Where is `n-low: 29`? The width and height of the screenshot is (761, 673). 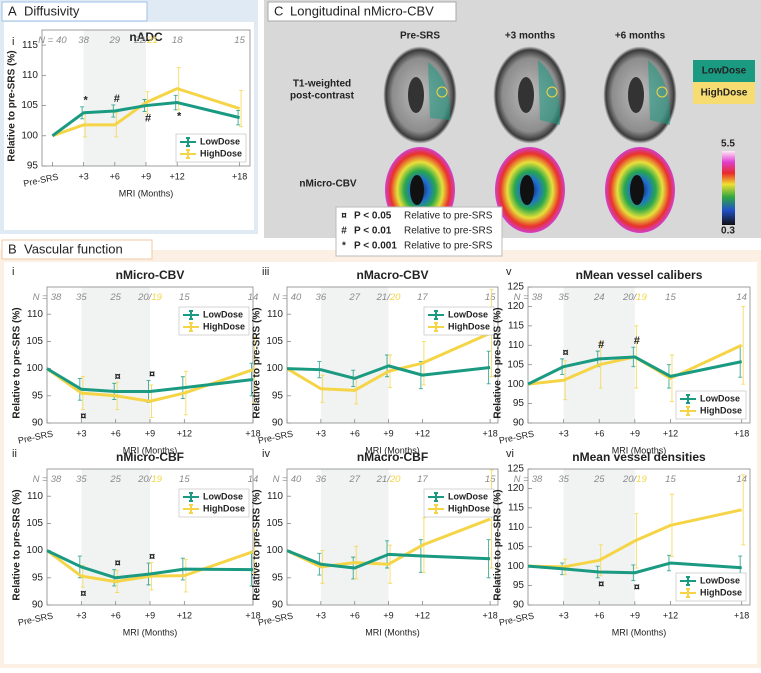 n-low: 29 is located at coordinates (115, 40).